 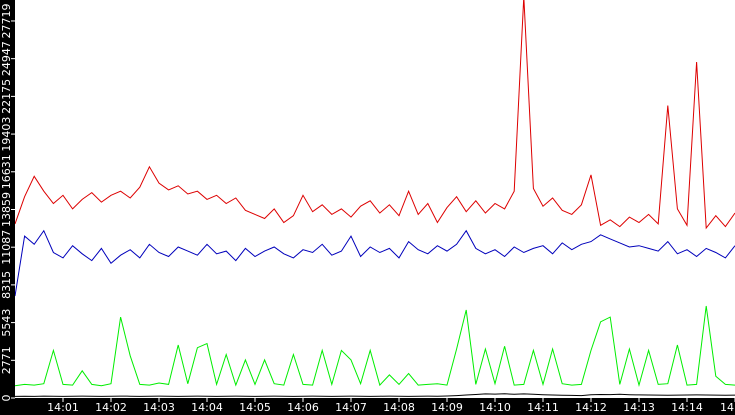 I want to click on x-tick-label: 14:02, so click(x=111, y=407).